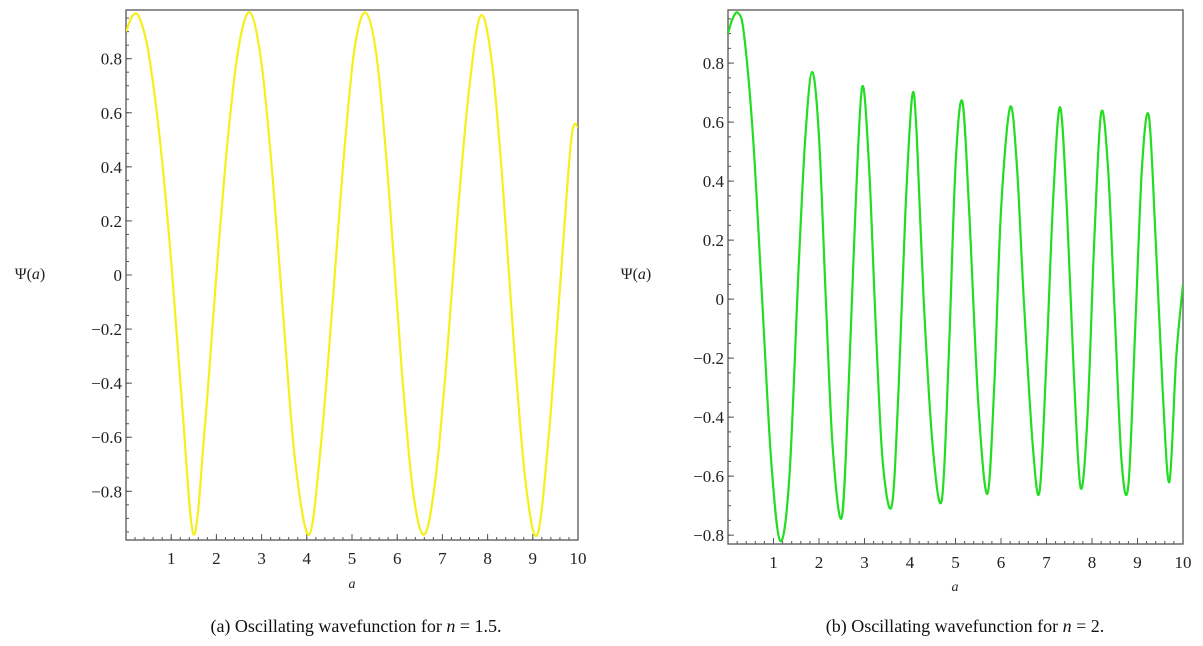 The width and height of the screenshot is (1203, 646). Describe the element at coordinates (965, 626) in the screenshot. I see `figure-caption: (b) Oscillating wavefunction for n = 2.` at that location.